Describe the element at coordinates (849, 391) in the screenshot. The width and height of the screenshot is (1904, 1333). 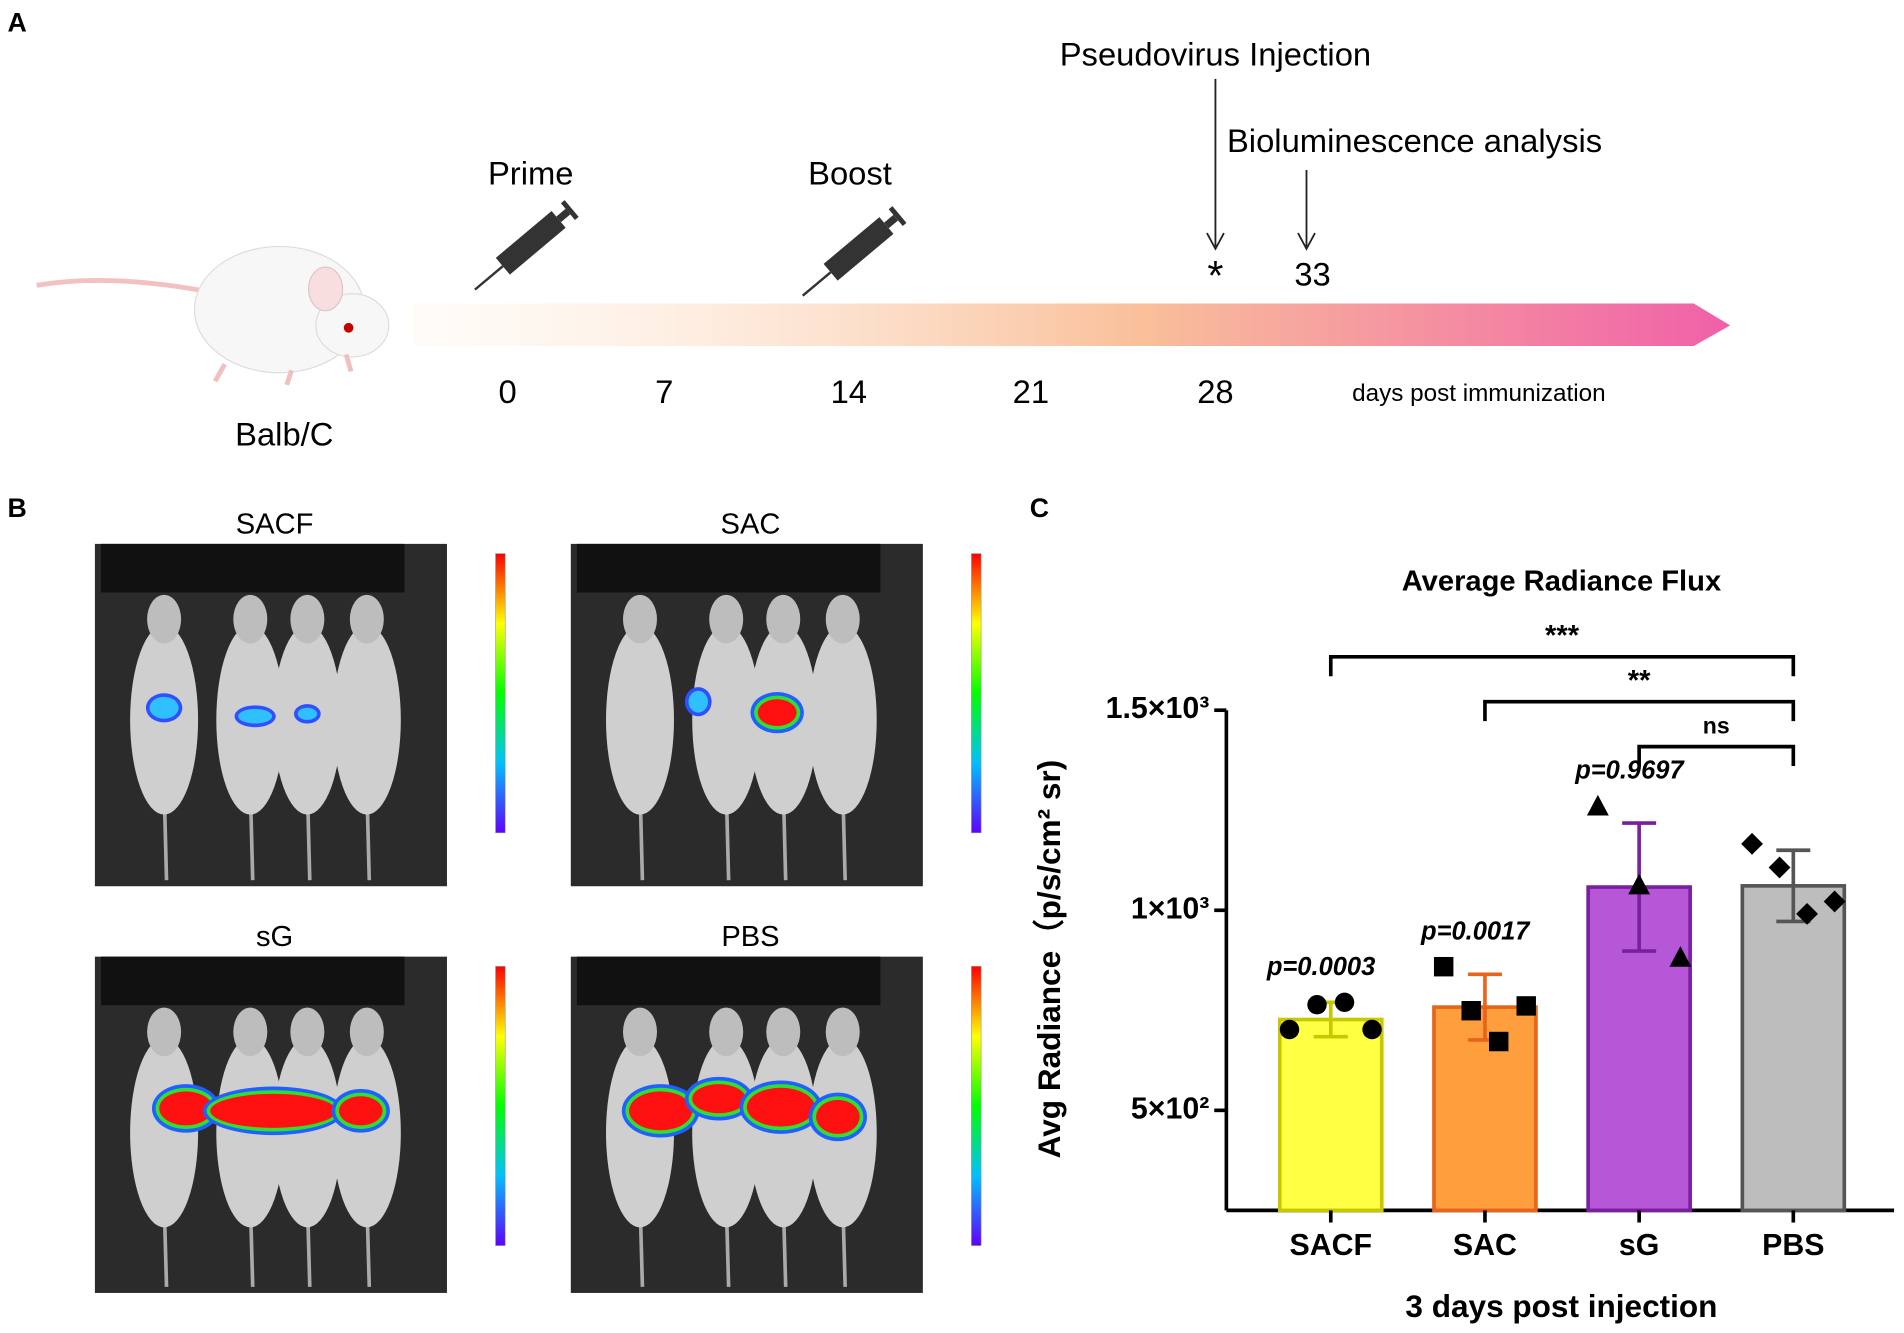
I see `day-label: 14` at that location.